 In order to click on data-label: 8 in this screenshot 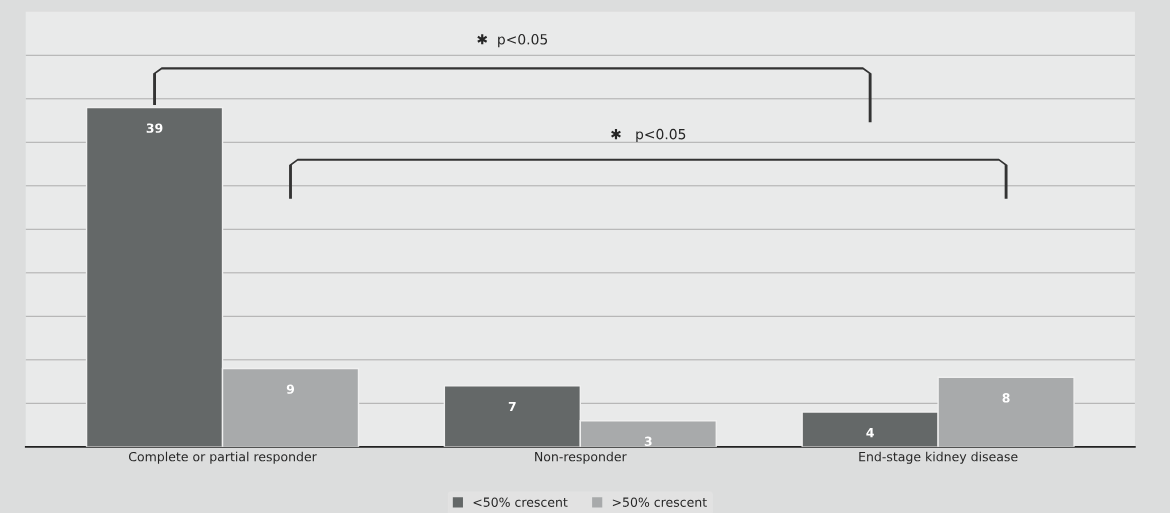, I will do `click(1006, 398)`.